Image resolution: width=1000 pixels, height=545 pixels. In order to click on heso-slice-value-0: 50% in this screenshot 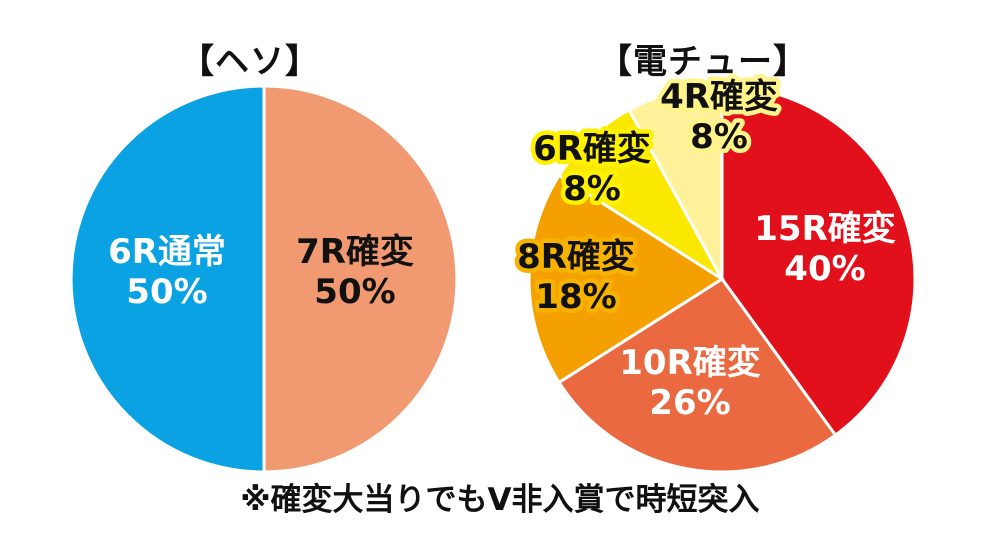, I will do `click(354, 292)`.